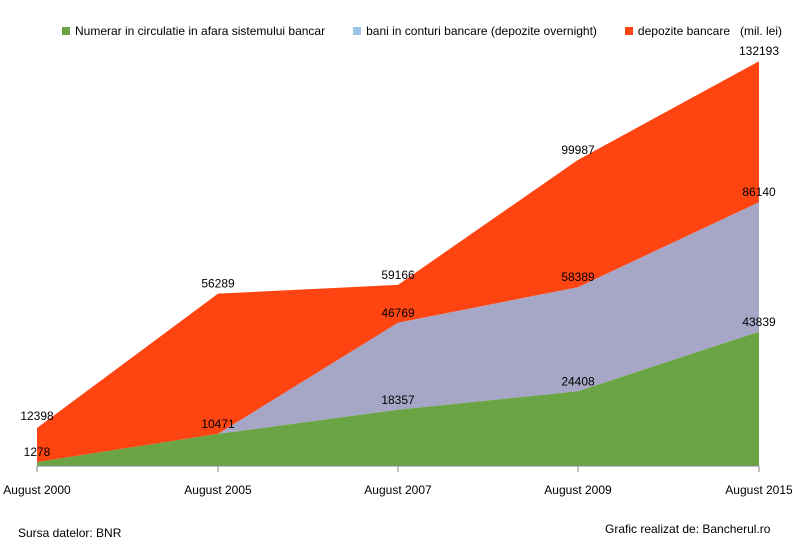 Image resolution: width=798 pixels, height=547 pixels. I want to click on legend-item-depozite: depozite bancare, so click(677, 31).